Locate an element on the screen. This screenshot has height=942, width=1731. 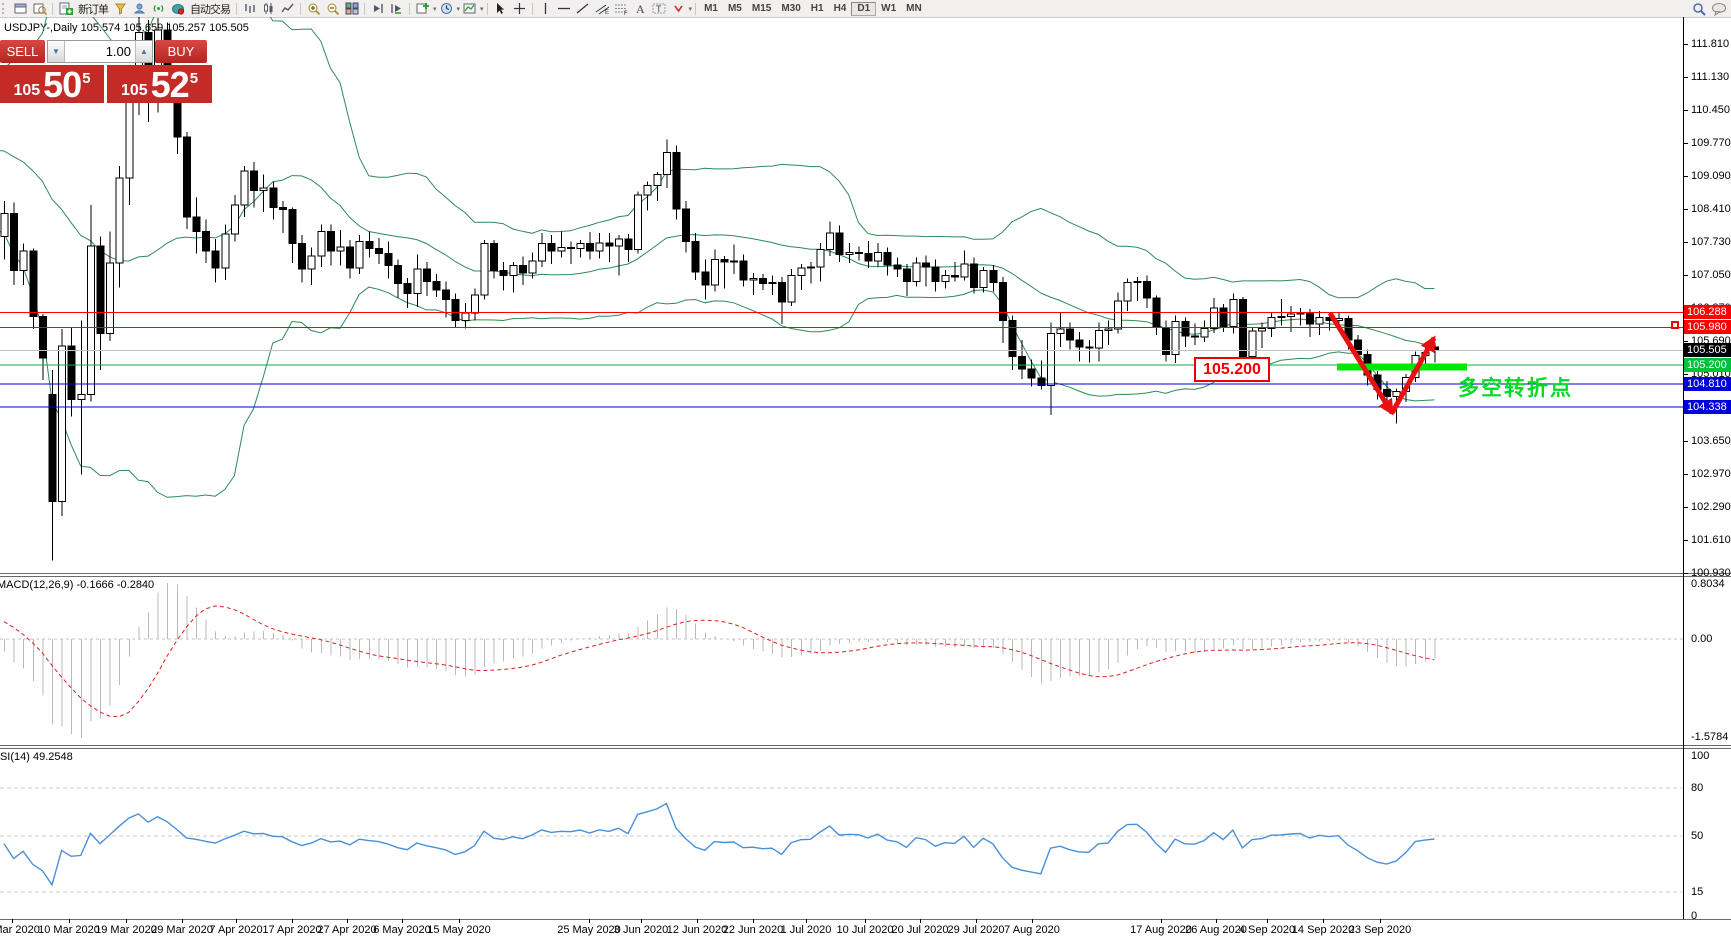
indicators-button is located at coordinates (422, 8).